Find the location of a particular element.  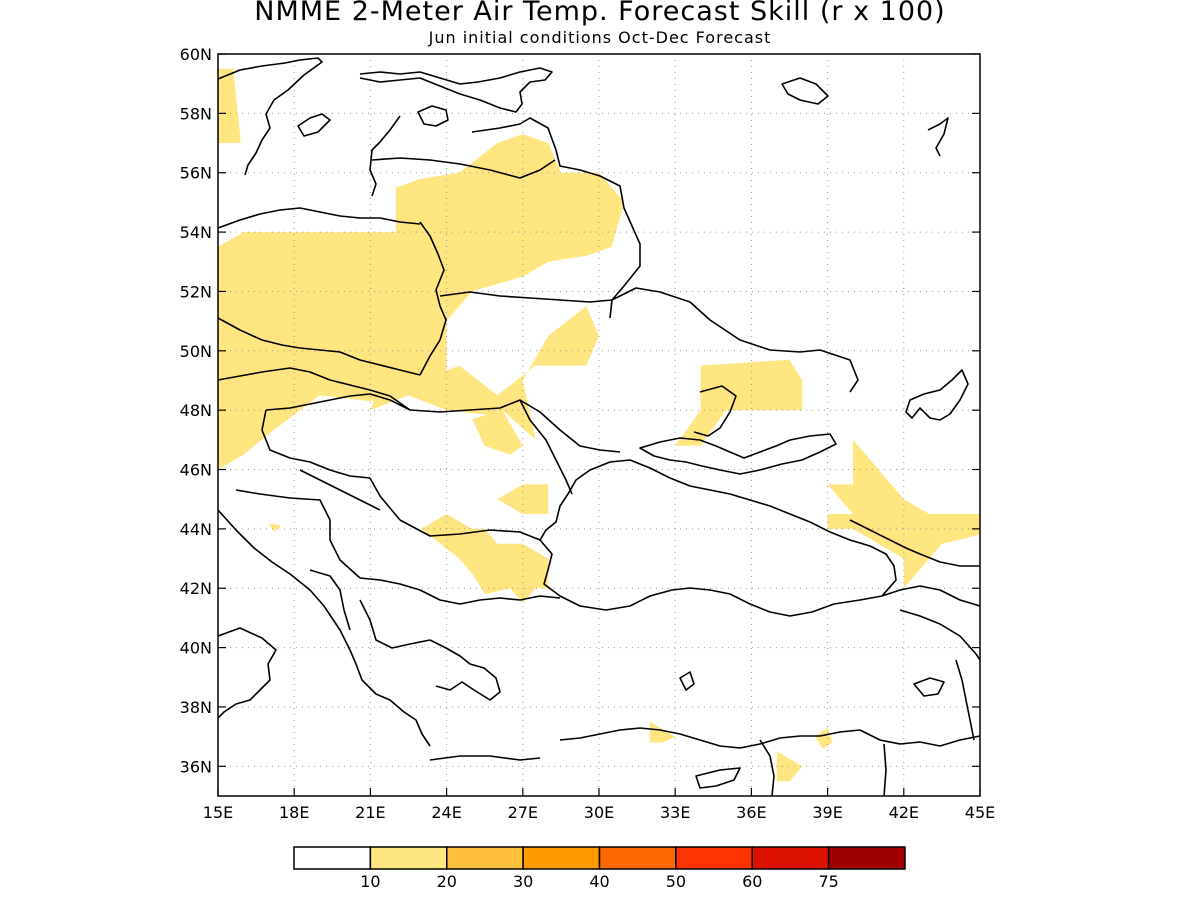

coastline-aegean is located at coordinates (465, 670).